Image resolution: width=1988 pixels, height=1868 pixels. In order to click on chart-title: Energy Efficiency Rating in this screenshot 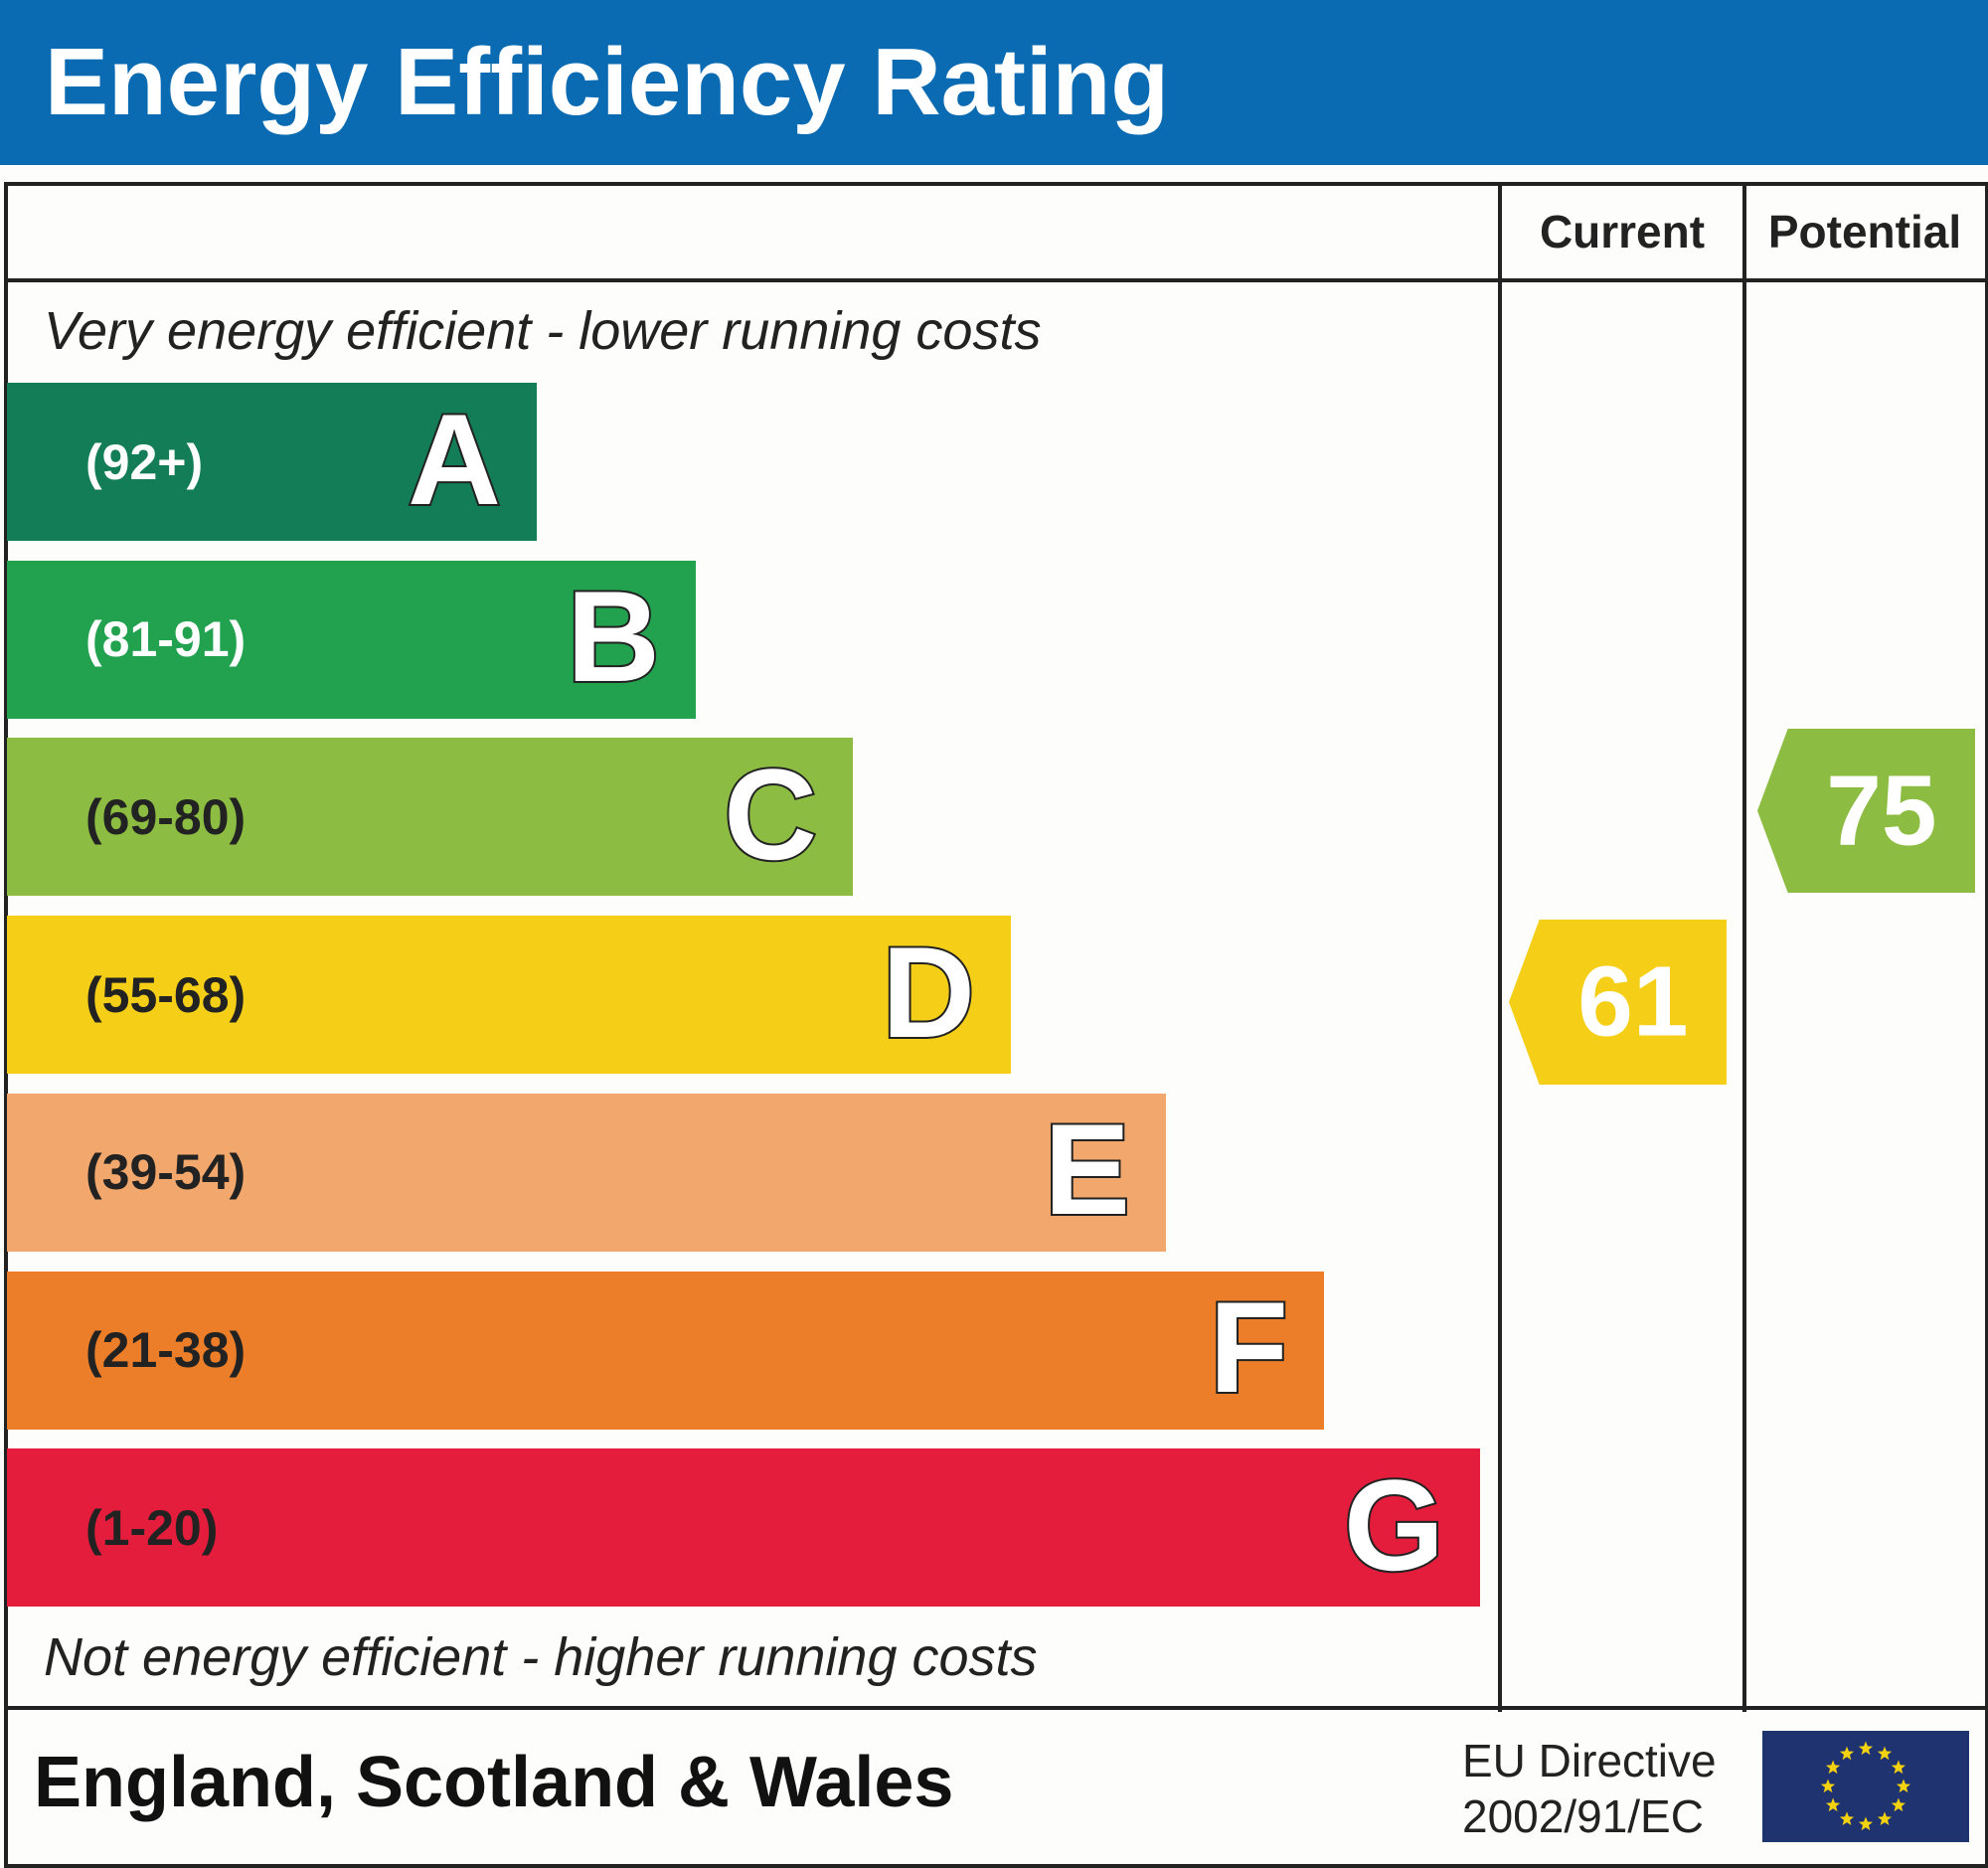, I will do `click(607, 82)`.